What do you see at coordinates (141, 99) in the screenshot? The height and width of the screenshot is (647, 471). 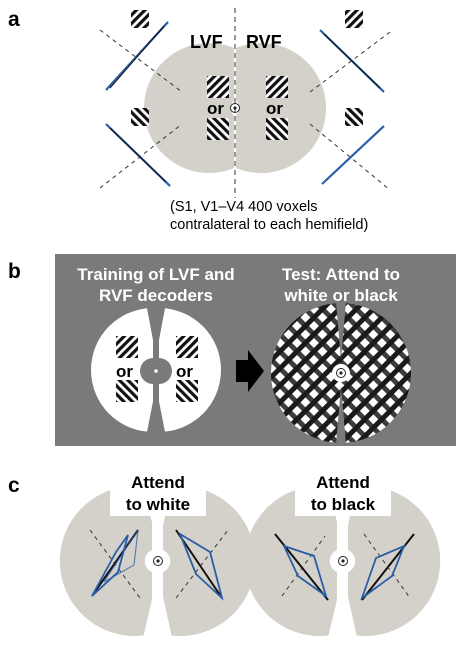 I see `left-decoder-schematic` at bounding box center [141, 99].